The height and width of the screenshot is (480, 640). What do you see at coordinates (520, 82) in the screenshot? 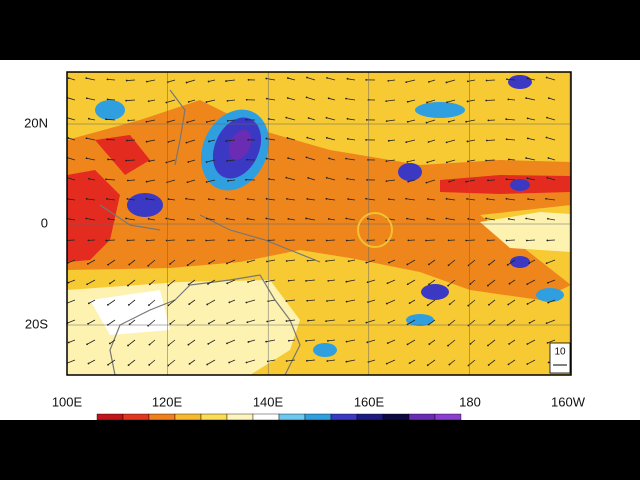
I see `blob` at bounding box center [520, 82].